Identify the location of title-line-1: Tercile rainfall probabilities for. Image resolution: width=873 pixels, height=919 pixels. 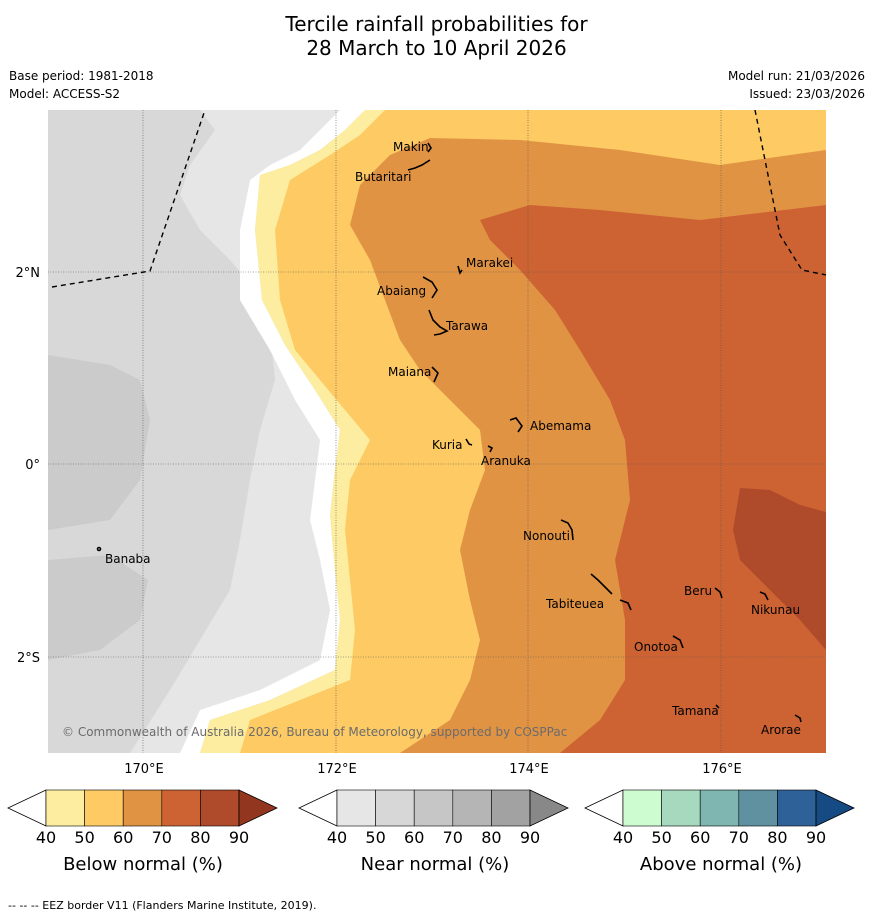
(436, 24).